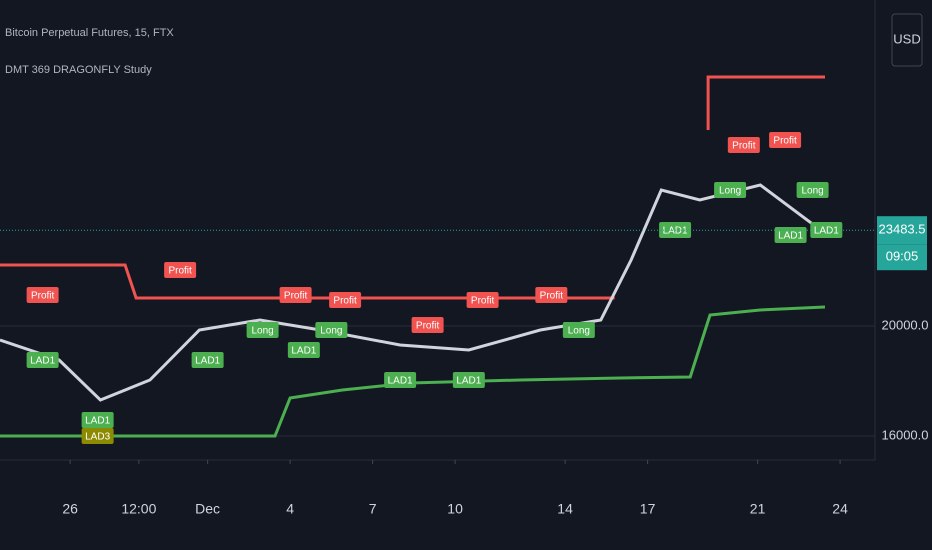 The width and height of the screenshot is (932, 550). I want to click on countdown-label: 09:05, so click(902, 256).